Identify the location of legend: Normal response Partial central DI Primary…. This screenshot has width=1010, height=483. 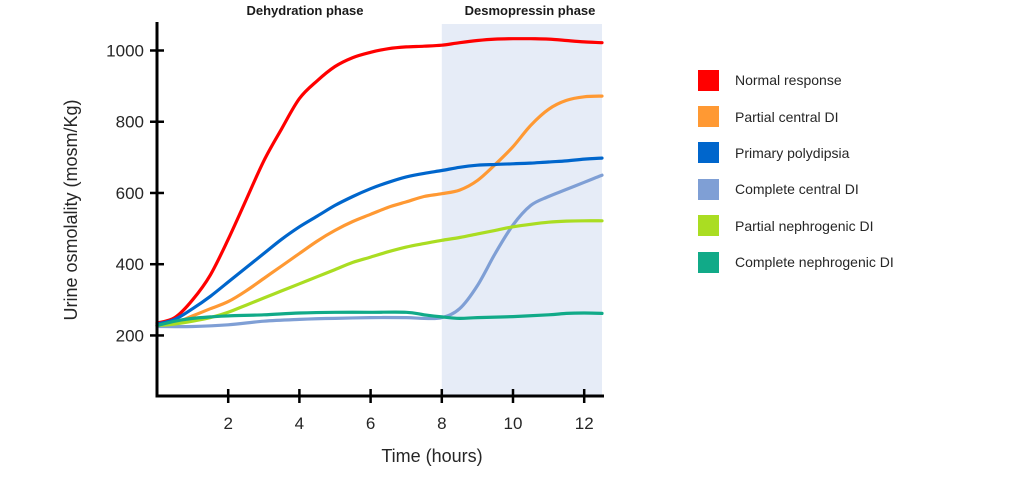
(796, 171).